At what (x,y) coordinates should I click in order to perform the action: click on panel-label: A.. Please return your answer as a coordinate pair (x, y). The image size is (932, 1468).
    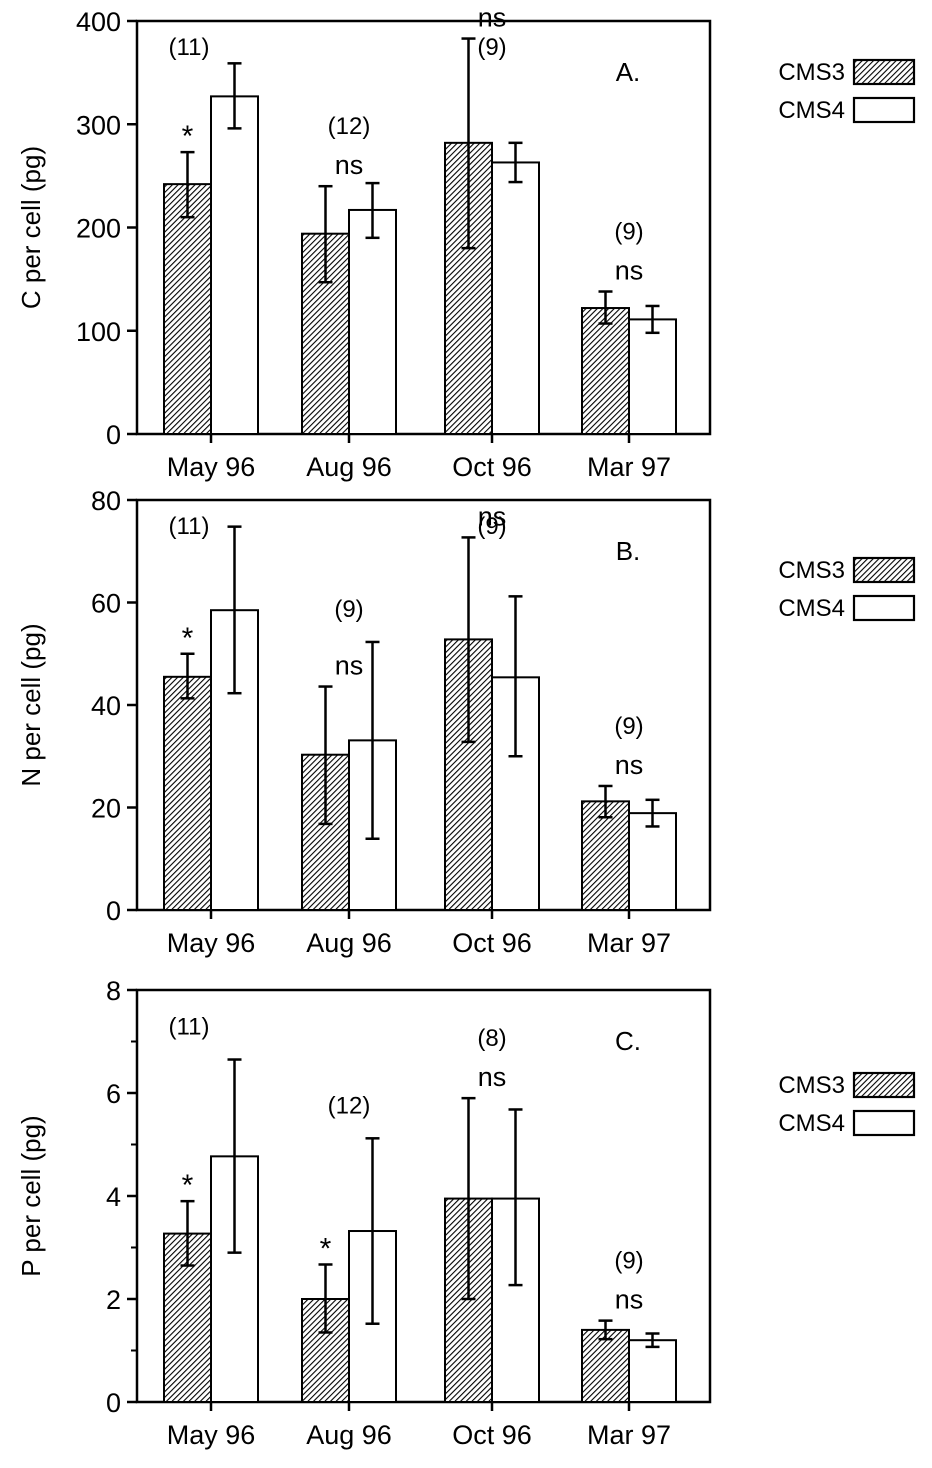
    Looking at the image, I should click on (628, 72).